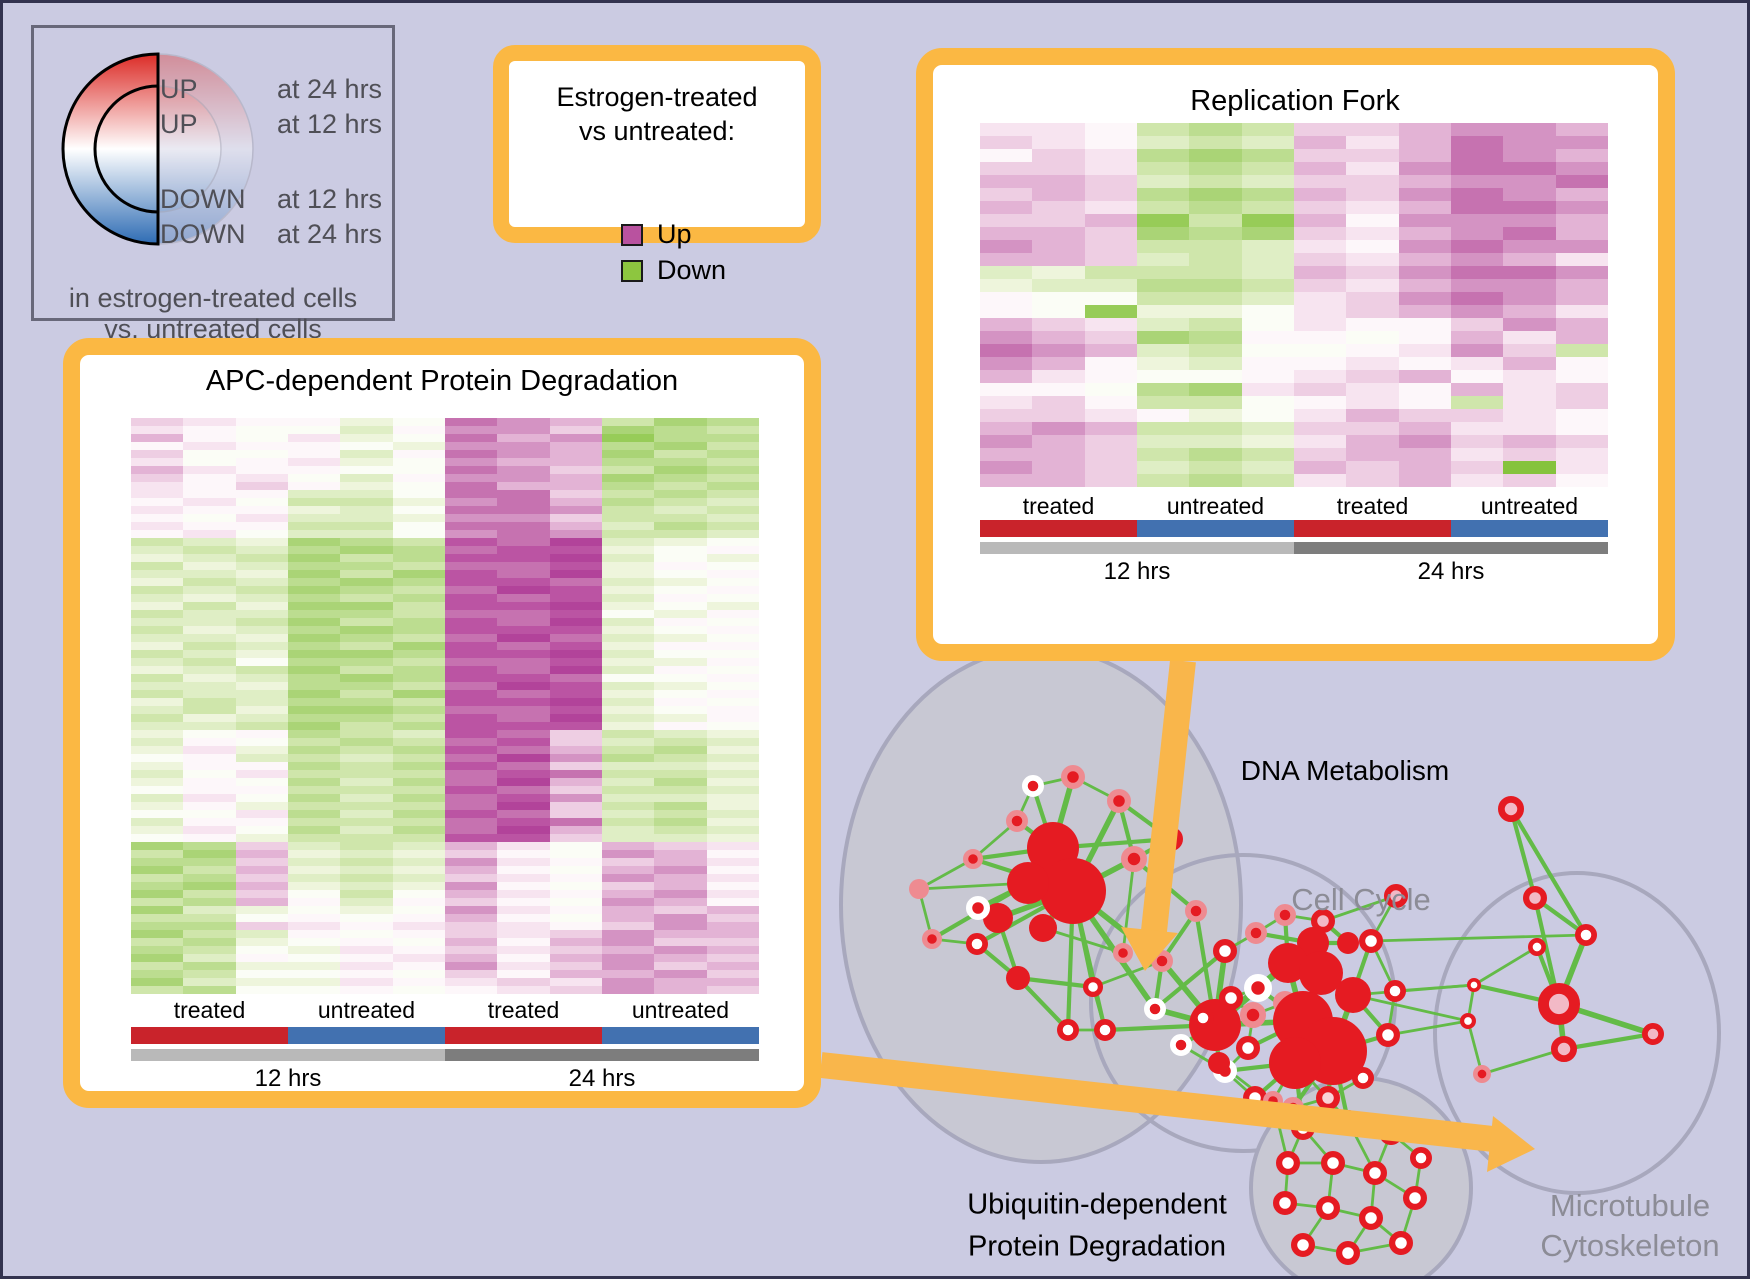 The image size is (1750, 1279). What do you see at coordinates (1097, 1246) in the screenshot?
I see `cluster-label: Protein Degradation` at bounding box center [1097, 1246].